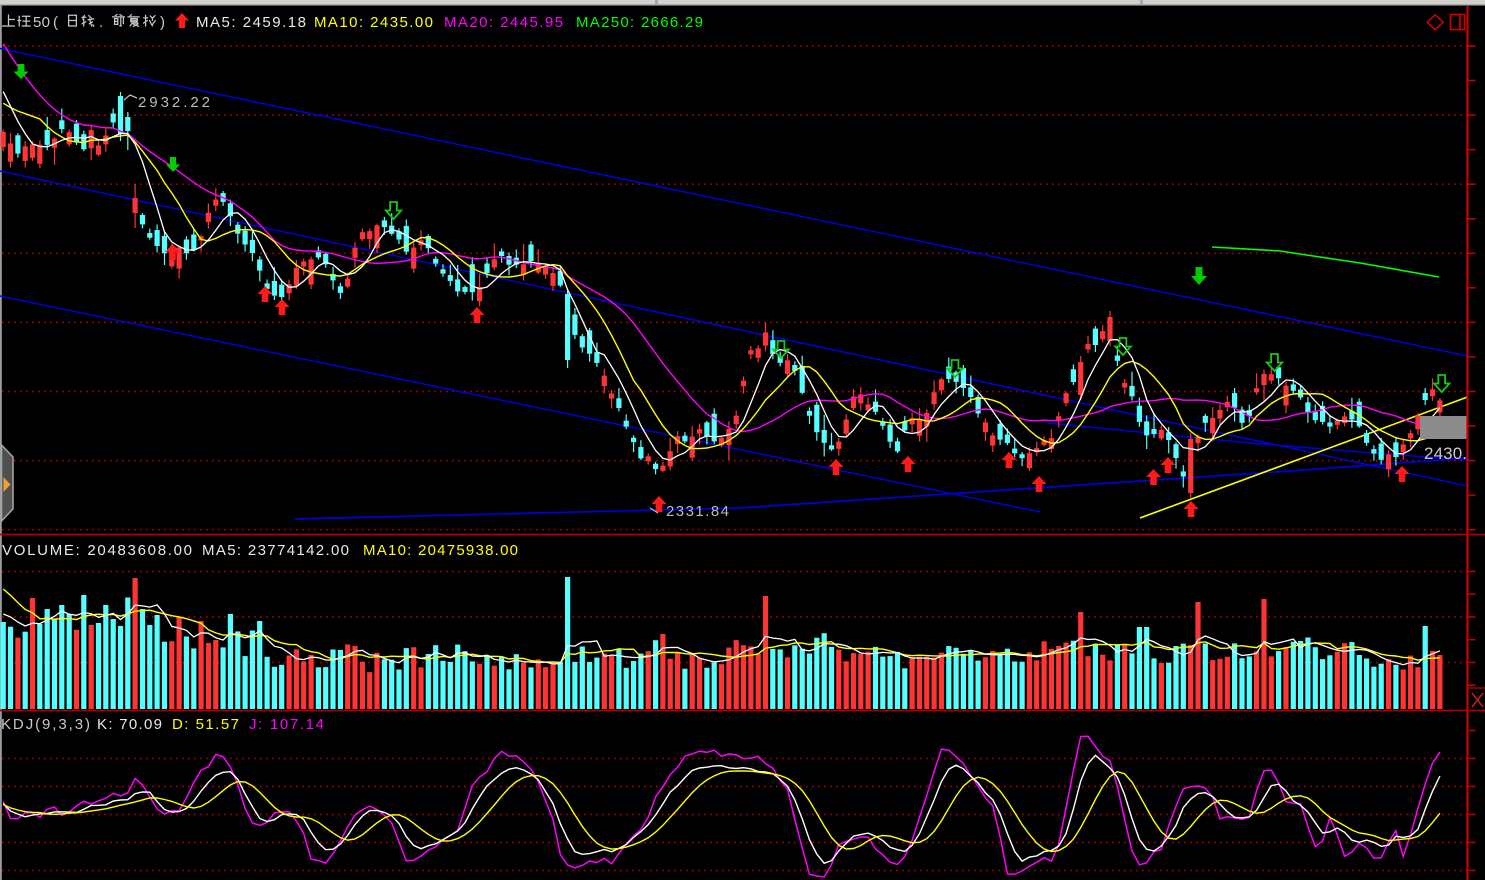 The width and height of the screenshot is (1485, 880). I want to click on svg-text: 2932.22, so click(174, 102).